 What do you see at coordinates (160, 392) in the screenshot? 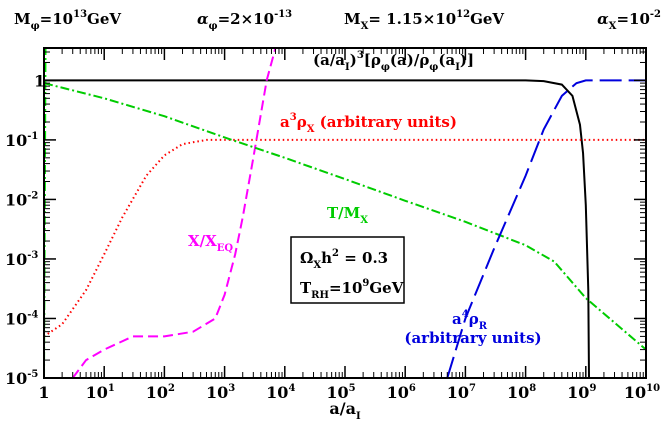
I see `x-tick-label: 10²` at bounding box center [160, 392].